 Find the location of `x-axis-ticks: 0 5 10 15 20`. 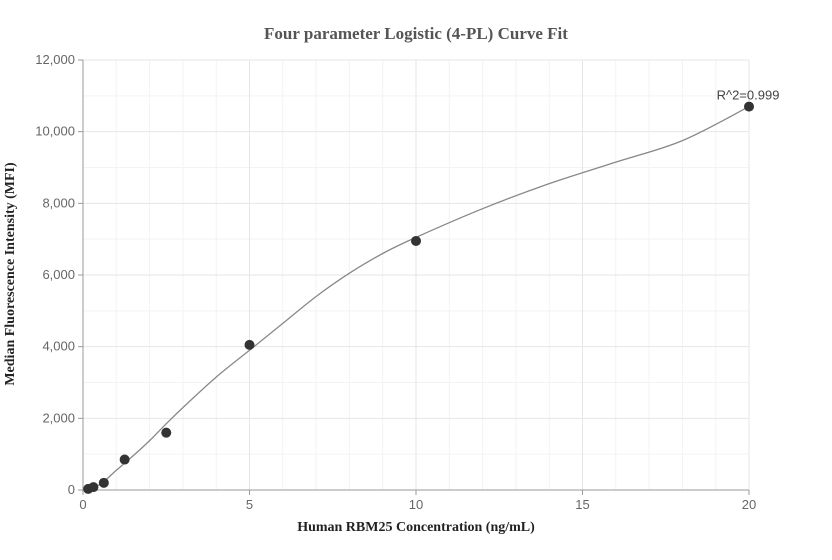

x-axis-ticks: 0 5 10 15 20 is located at coordinates (417, 501).